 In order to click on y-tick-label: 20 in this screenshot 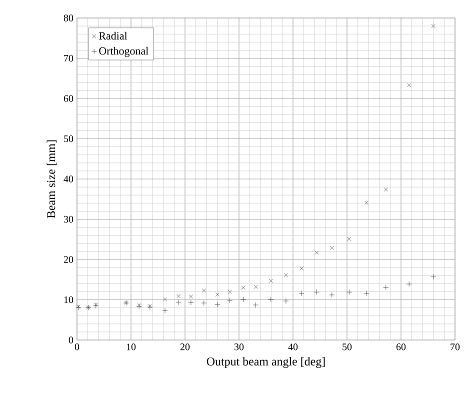, I will do `click(69, 259)`.